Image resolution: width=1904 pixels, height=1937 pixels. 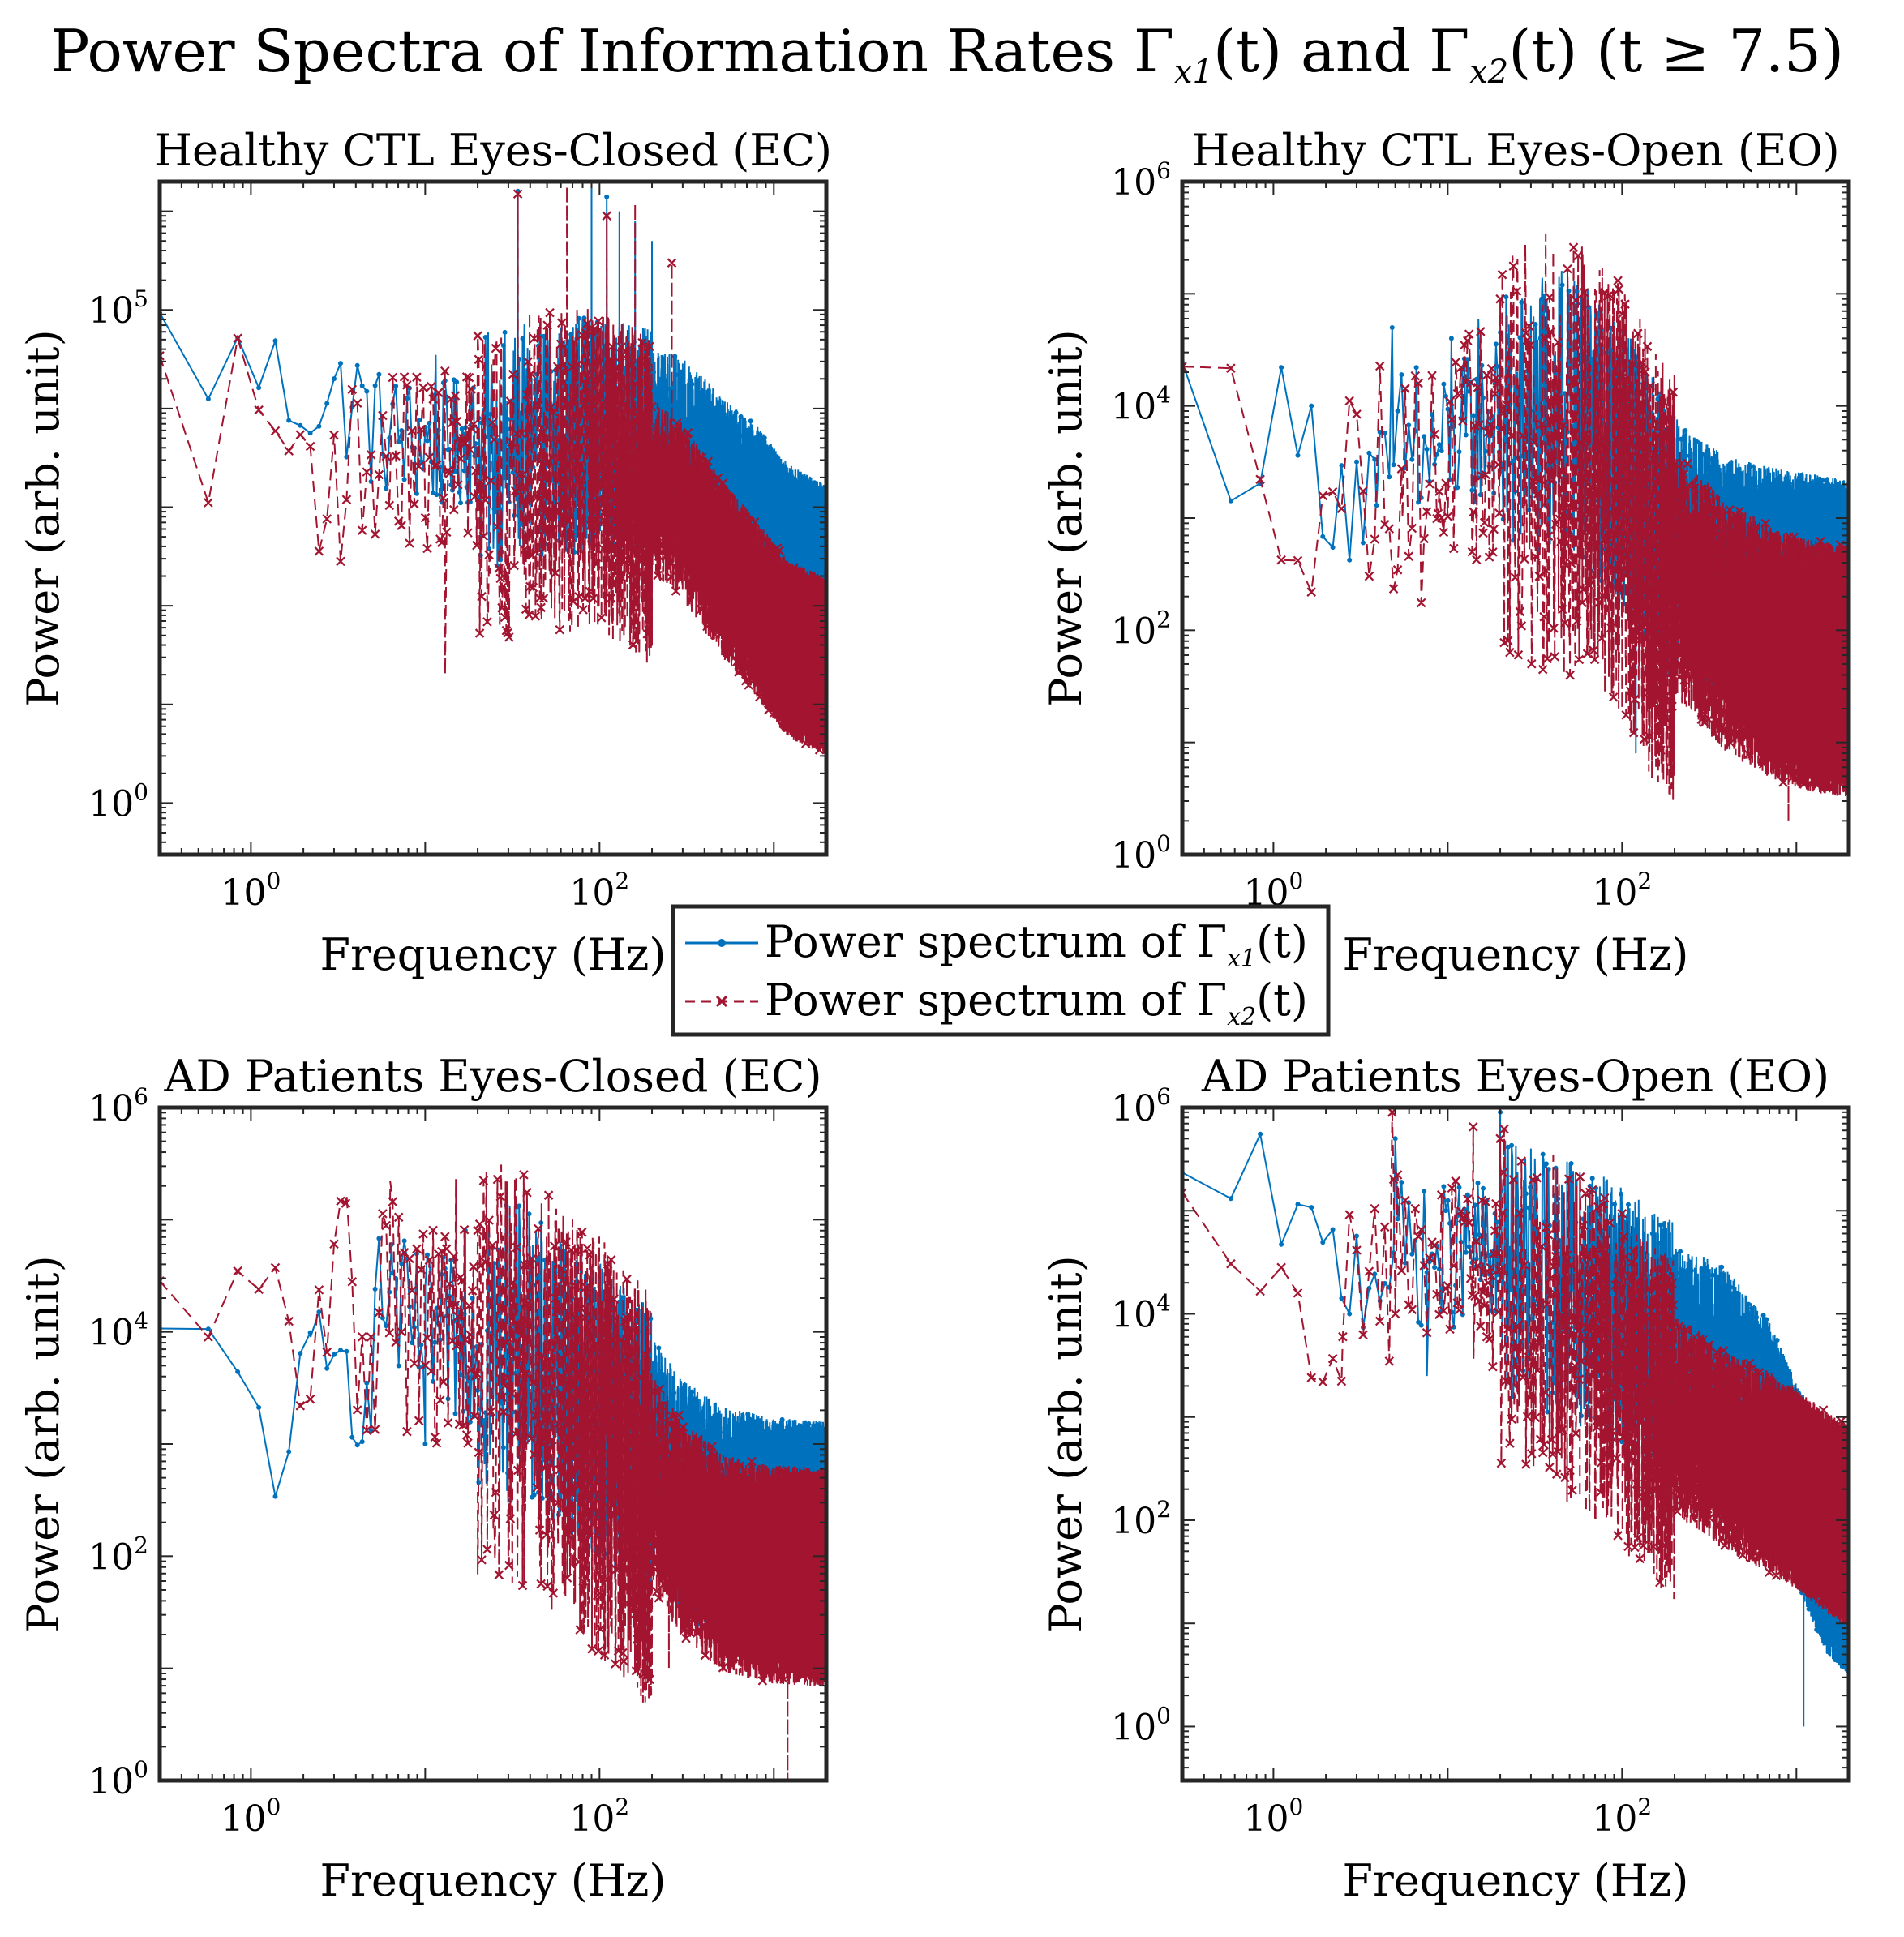 I want to click on panel-title: Healthy CTL Eyes-Closed (EC), so click(x=493, y=150).